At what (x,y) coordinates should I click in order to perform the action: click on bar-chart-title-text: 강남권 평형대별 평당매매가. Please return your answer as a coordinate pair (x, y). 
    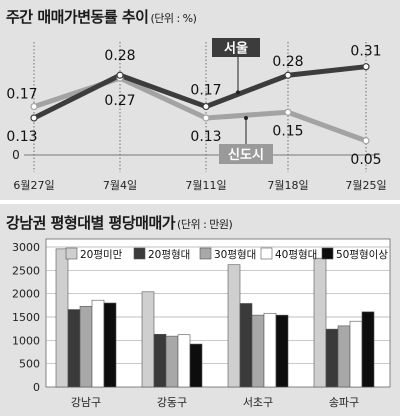
    Looking at the image, I should click on (91, 223).